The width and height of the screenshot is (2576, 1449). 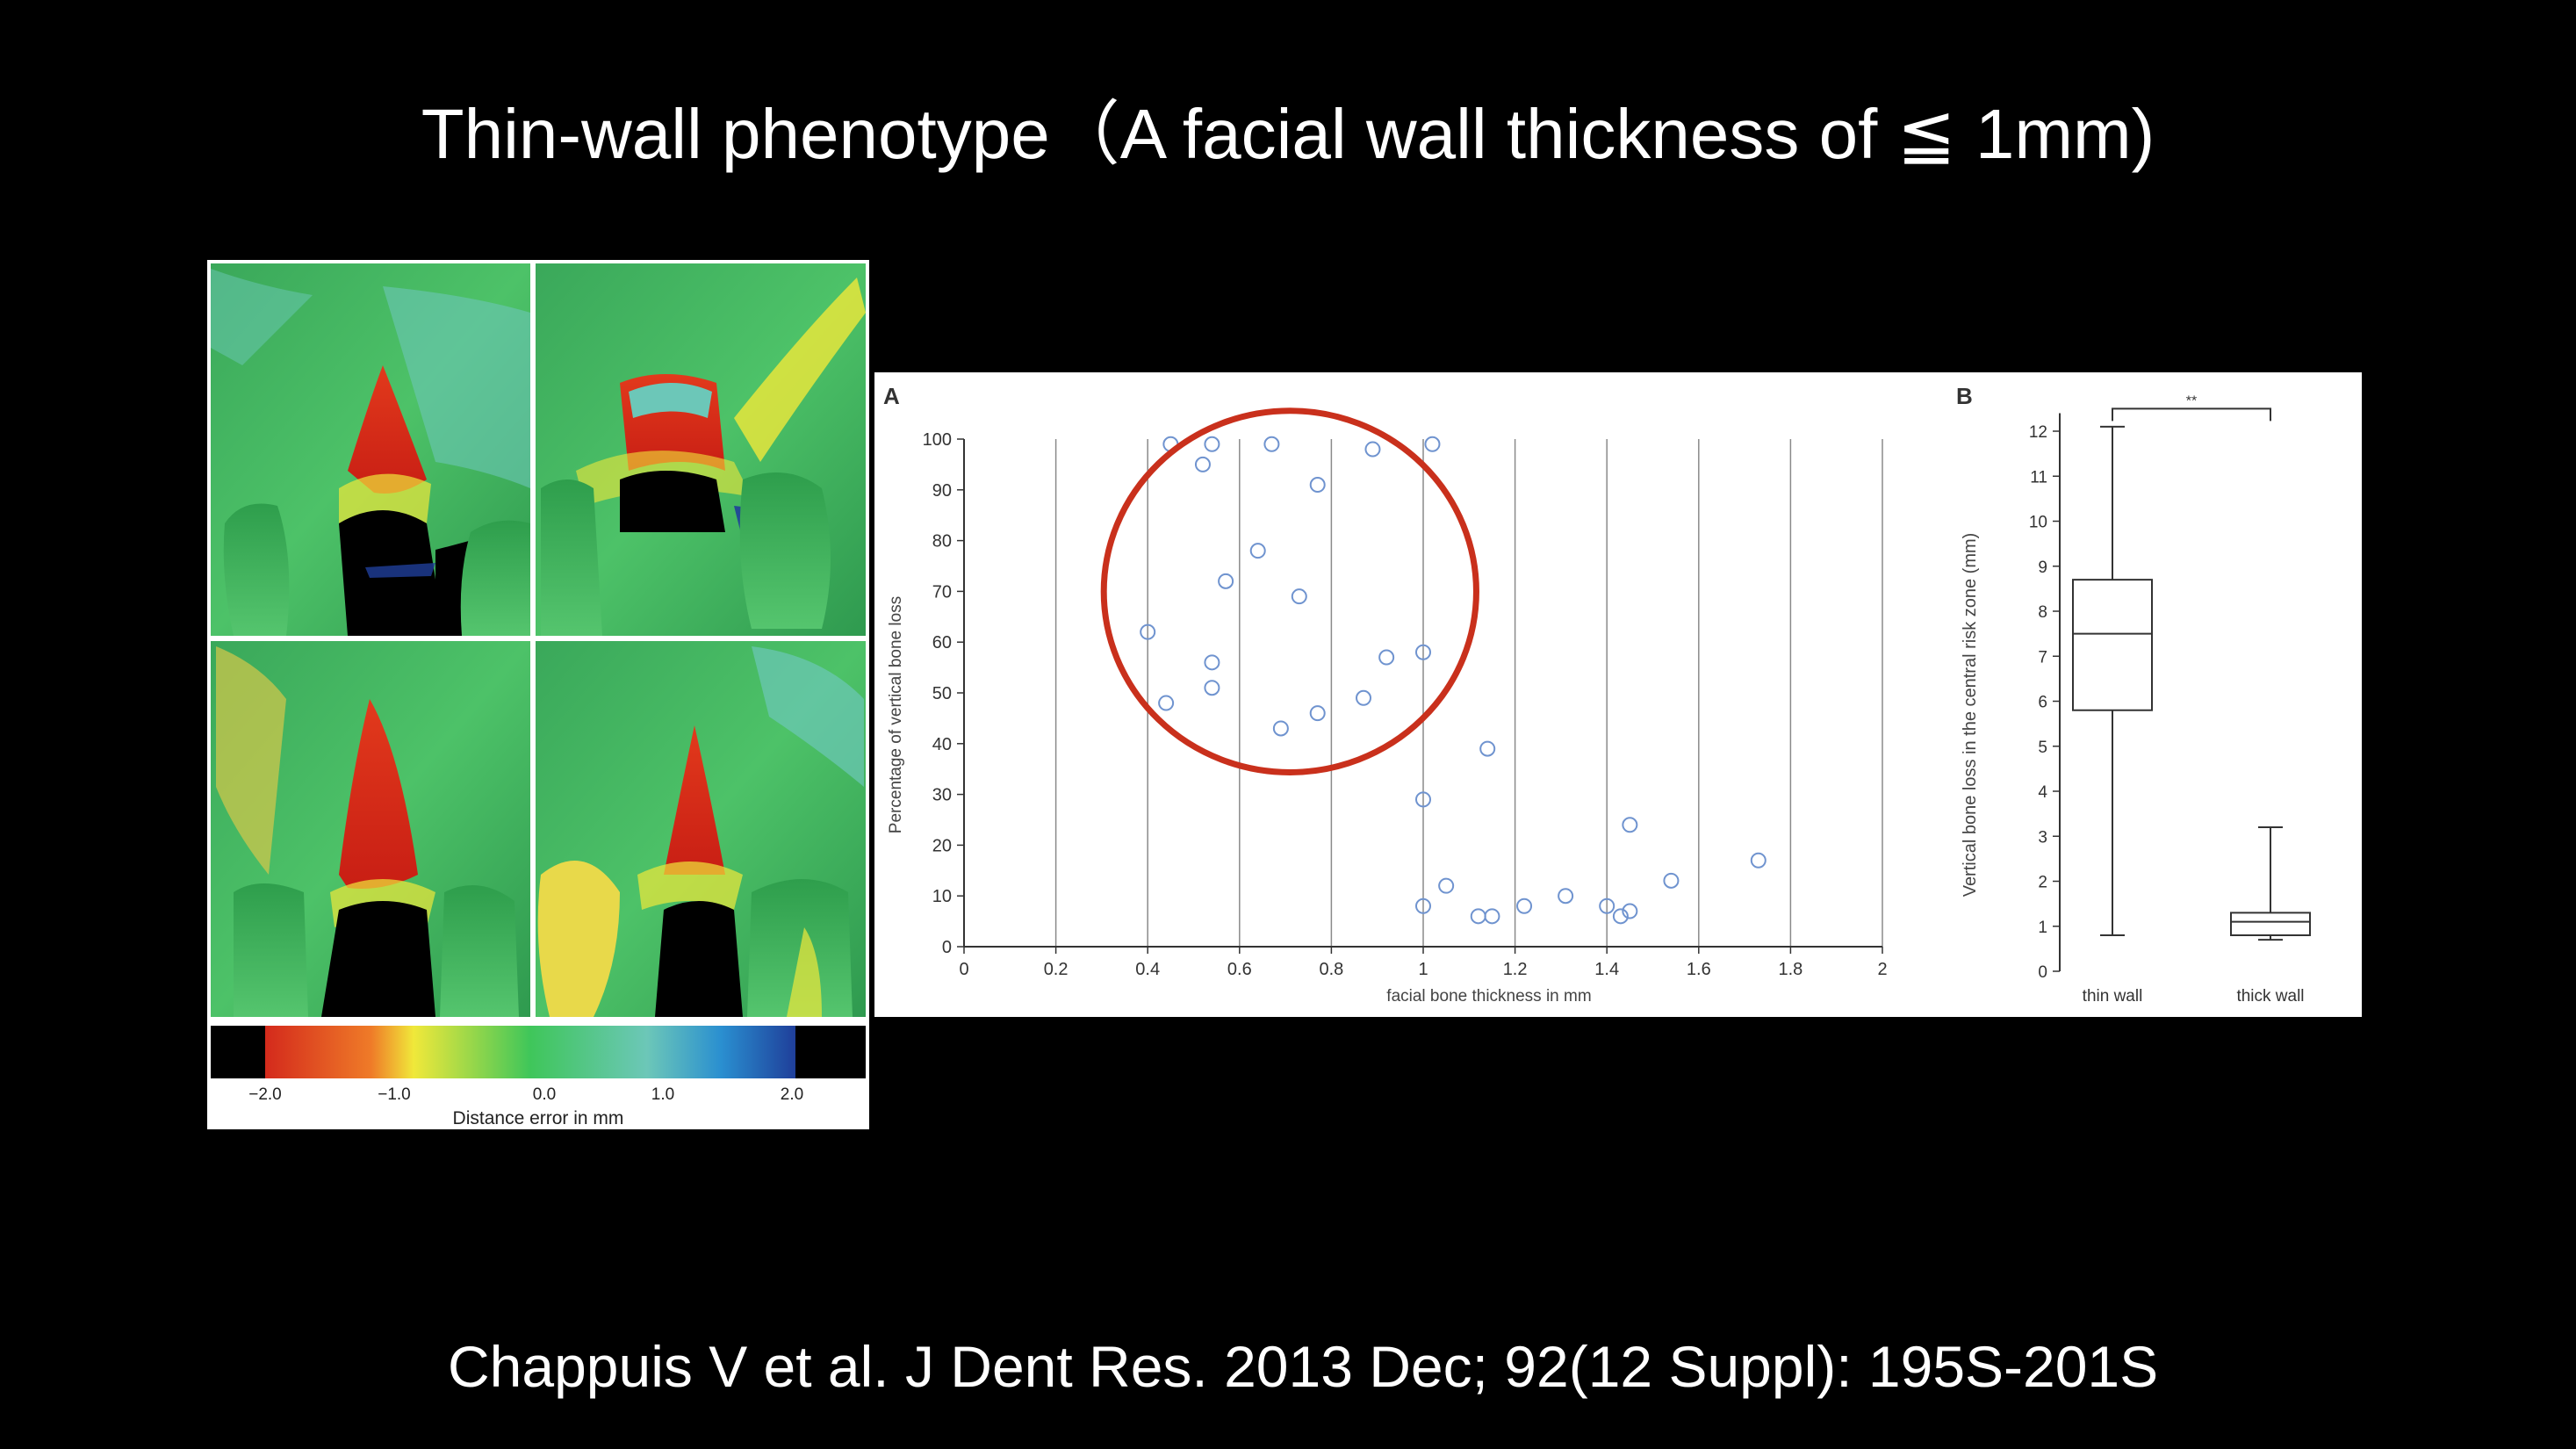 What do you see at coordinates (1606, 970) in the screenshot?
I see `x-tick-label: 1.4` at bounding box center [1606, 970].